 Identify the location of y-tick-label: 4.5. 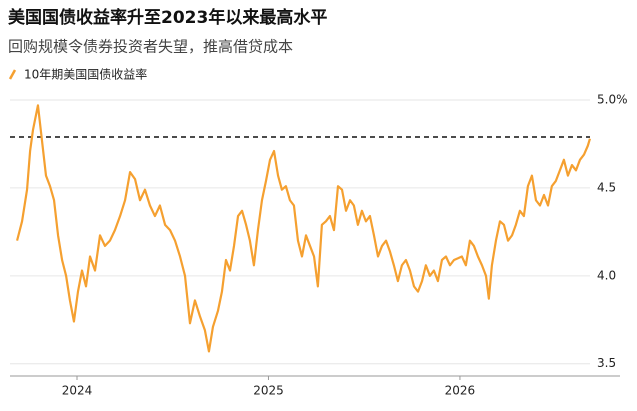
(606, 187).